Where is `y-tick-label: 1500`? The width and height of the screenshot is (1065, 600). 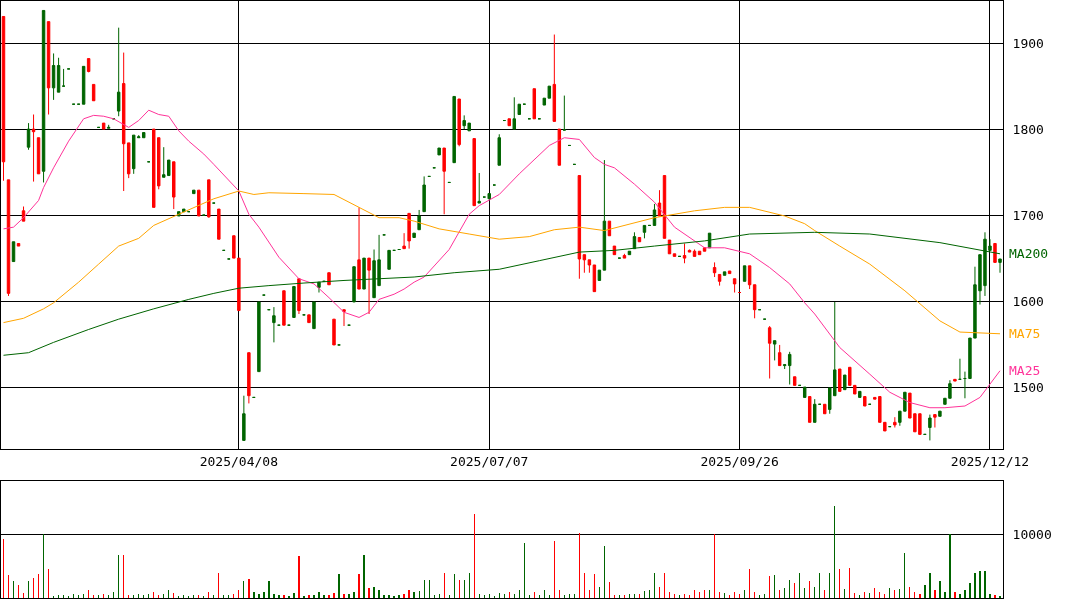 y-tick-label: 1500 is located at coordinates (1028, 387).